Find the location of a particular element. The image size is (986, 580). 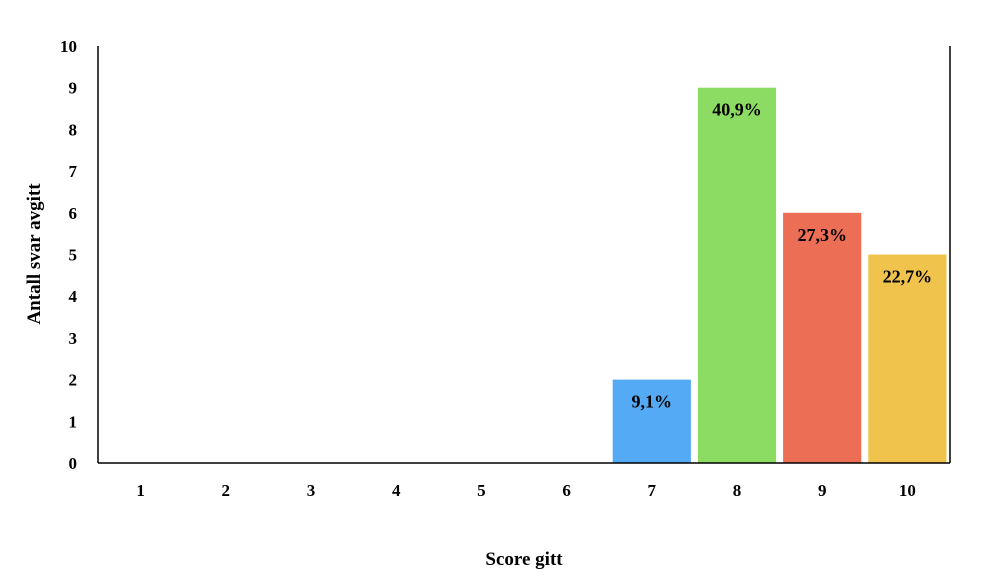

y-axis-title: Antall svar avgitt is located at coordinates (34, 254).